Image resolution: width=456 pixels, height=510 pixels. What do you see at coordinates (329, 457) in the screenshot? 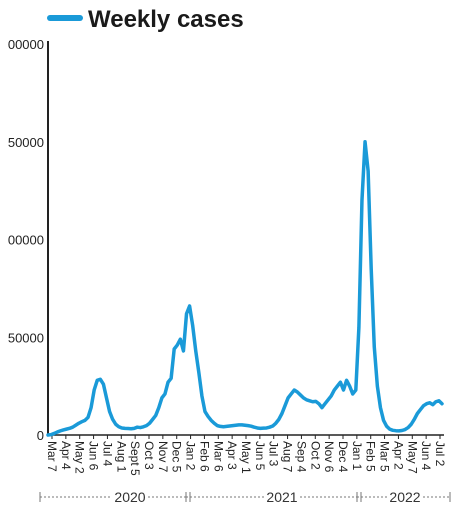
I see `x-tick-label: Nov 6` at bounding box center [329, 457].